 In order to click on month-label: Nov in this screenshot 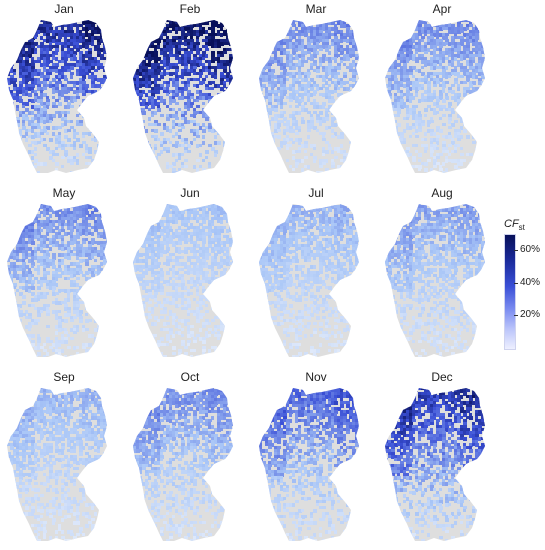, I will do `click(316, 377)`.